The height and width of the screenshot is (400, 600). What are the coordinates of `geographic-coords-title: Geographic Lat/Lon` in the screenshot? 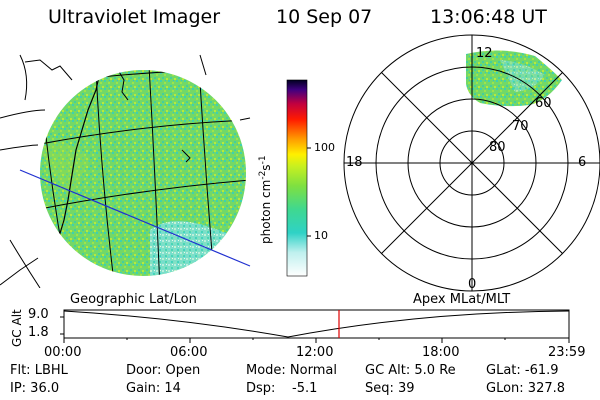 It's located at (133, 299).